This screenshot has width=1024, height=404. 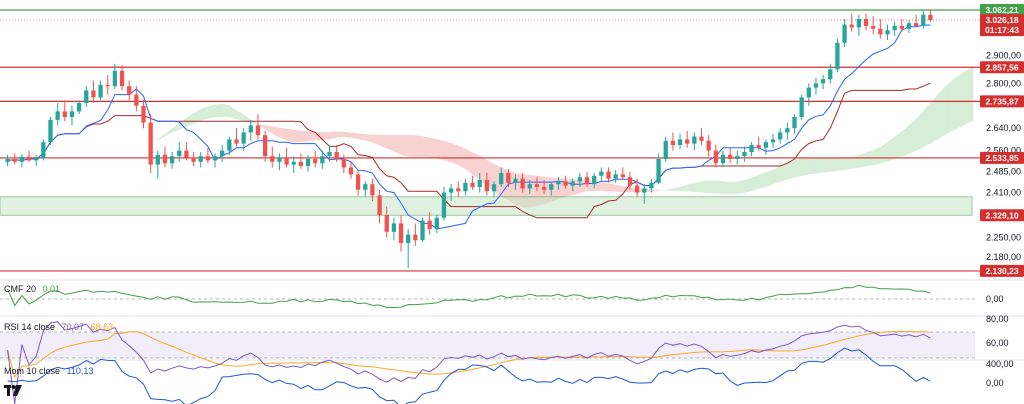 I want to click on price-badge: 3.062,21, so click(x=1002, y=9).